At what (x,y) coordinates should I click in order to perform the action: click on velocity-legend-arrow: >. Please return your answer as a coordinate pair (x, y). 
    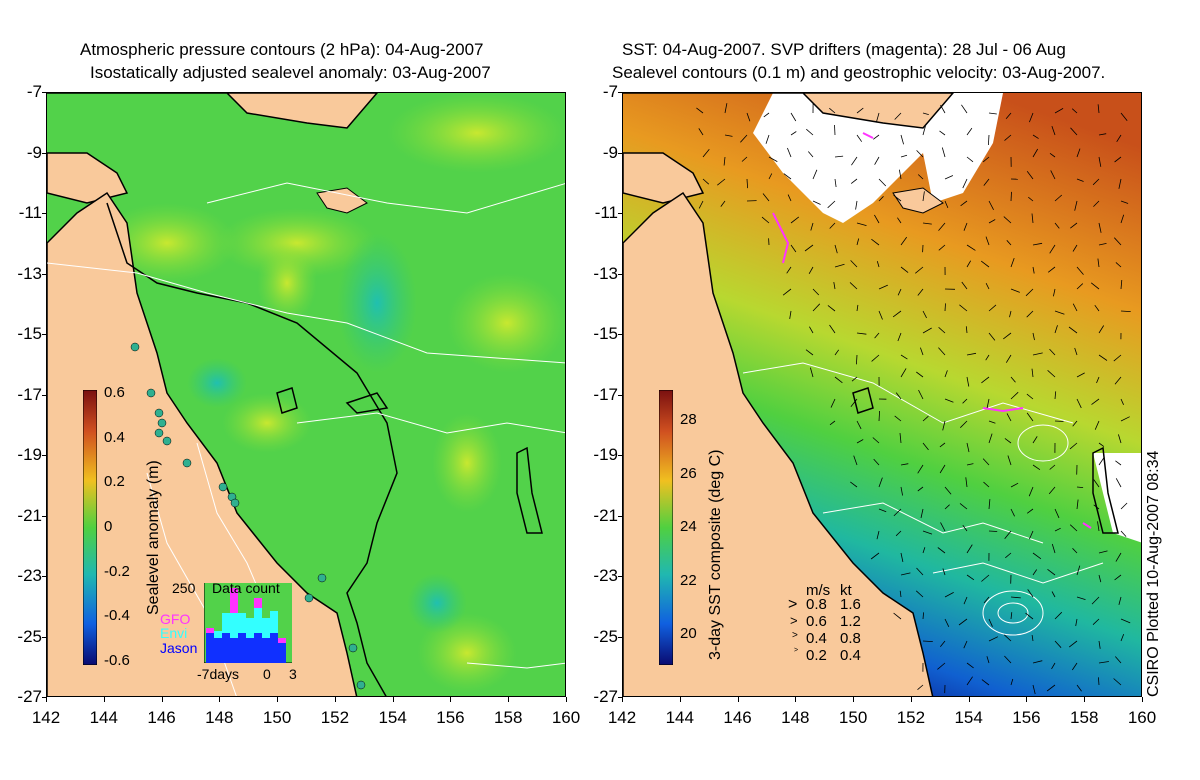
    Looking at the image, I should click on (793, 604).